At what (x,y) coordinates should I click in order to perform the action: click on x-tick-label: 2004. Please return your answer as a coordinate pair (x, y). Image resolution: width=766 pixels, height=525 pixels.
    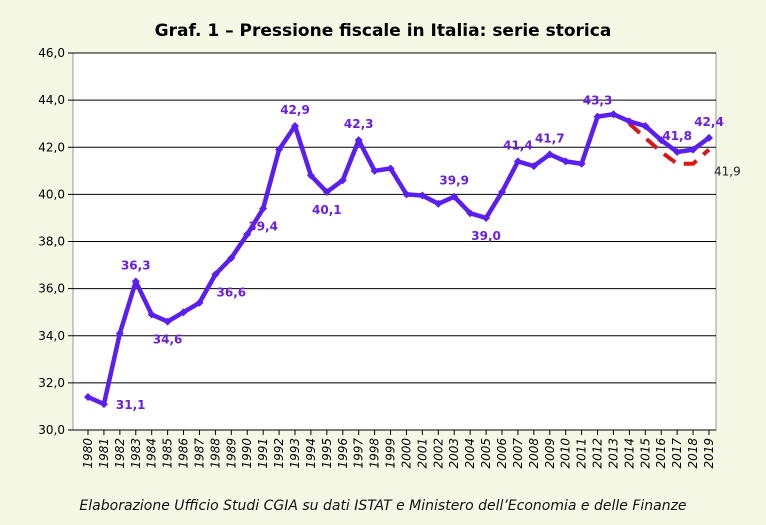
    Looking at the image, I should click on (470, 453).